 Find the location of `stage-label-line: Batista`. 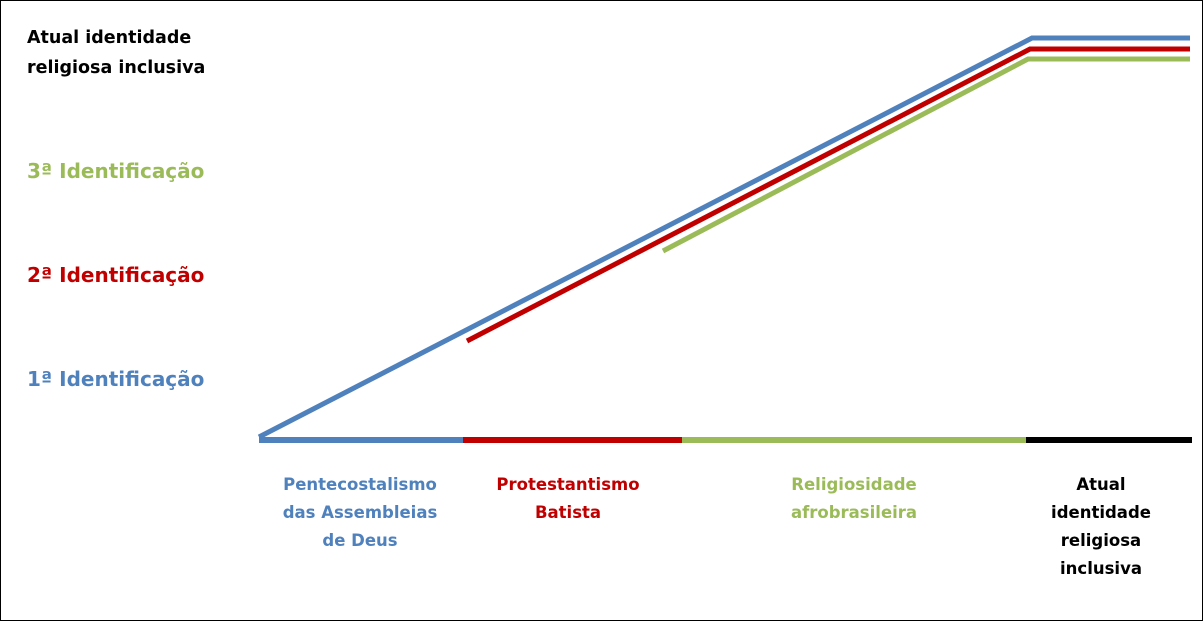

stage-label-line: Batista is located at coordinates (568, 512).